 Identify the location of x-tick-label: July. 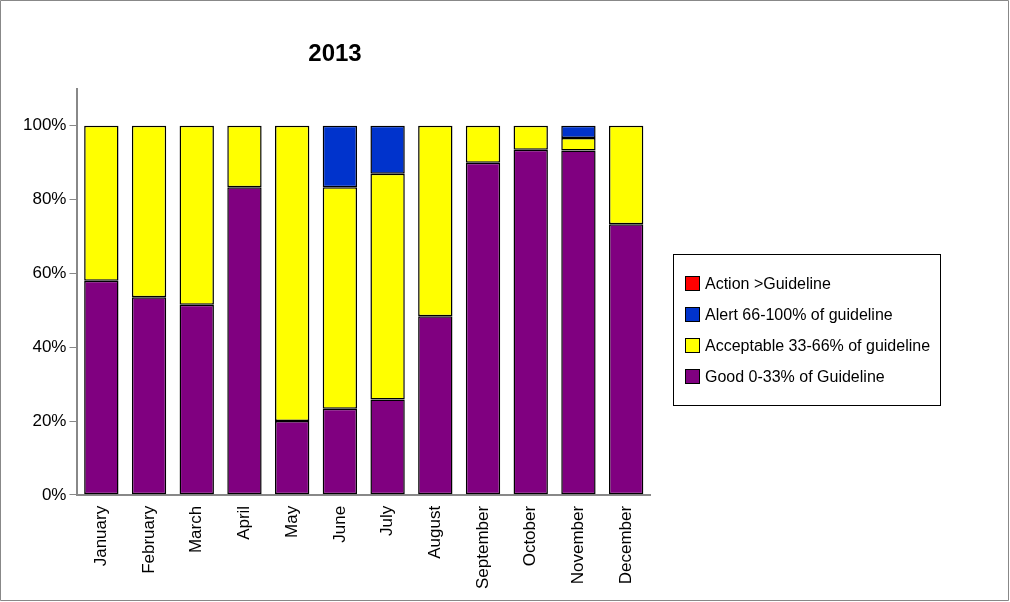
(387, 521).